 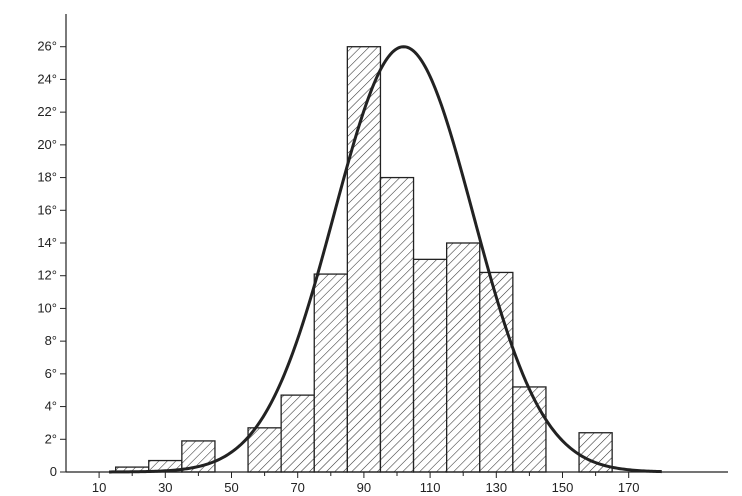 I want to click on x-tick-label: 90, so click(x=364, y=487).